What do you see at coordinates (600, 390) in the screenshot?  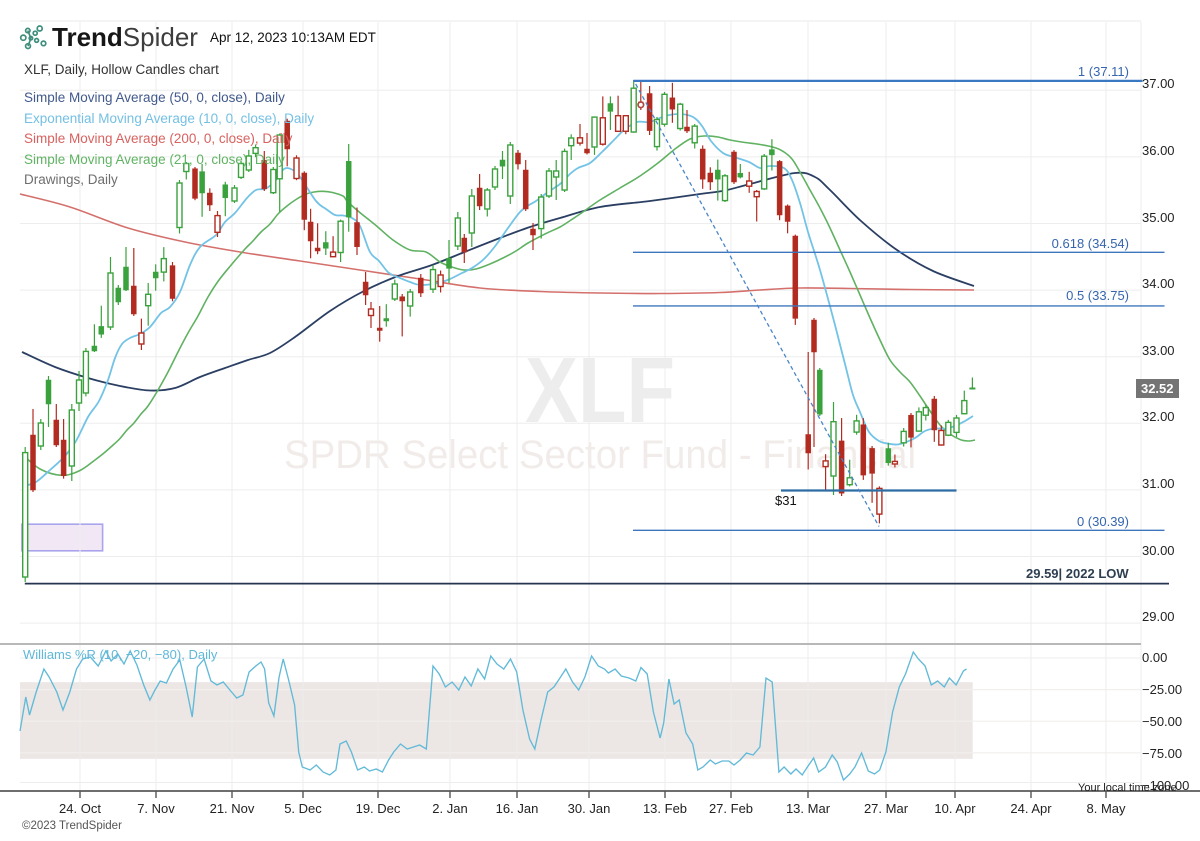 I see `svg-text: XLF` at bounding box center [600, 390].